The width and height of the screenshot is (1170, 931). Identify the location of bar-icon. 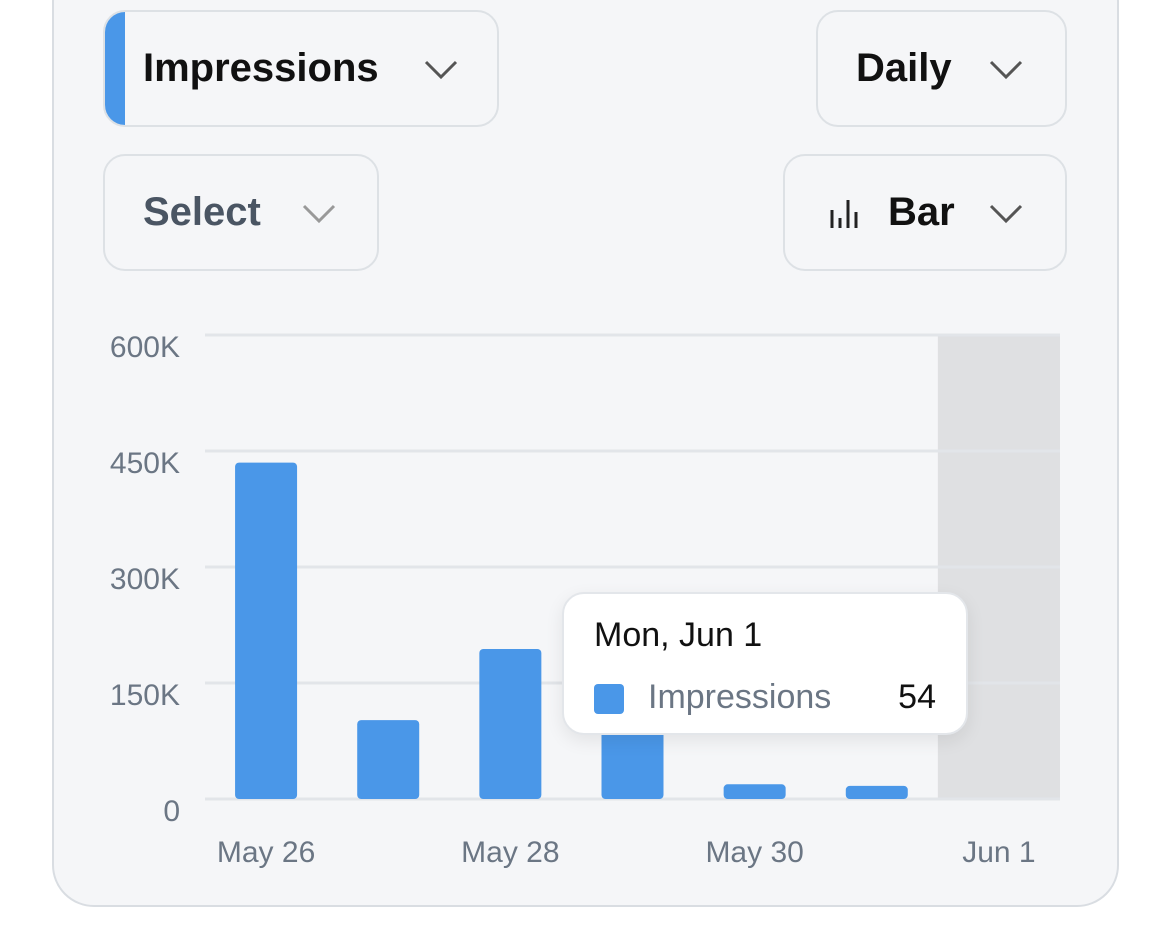
(844, 214).